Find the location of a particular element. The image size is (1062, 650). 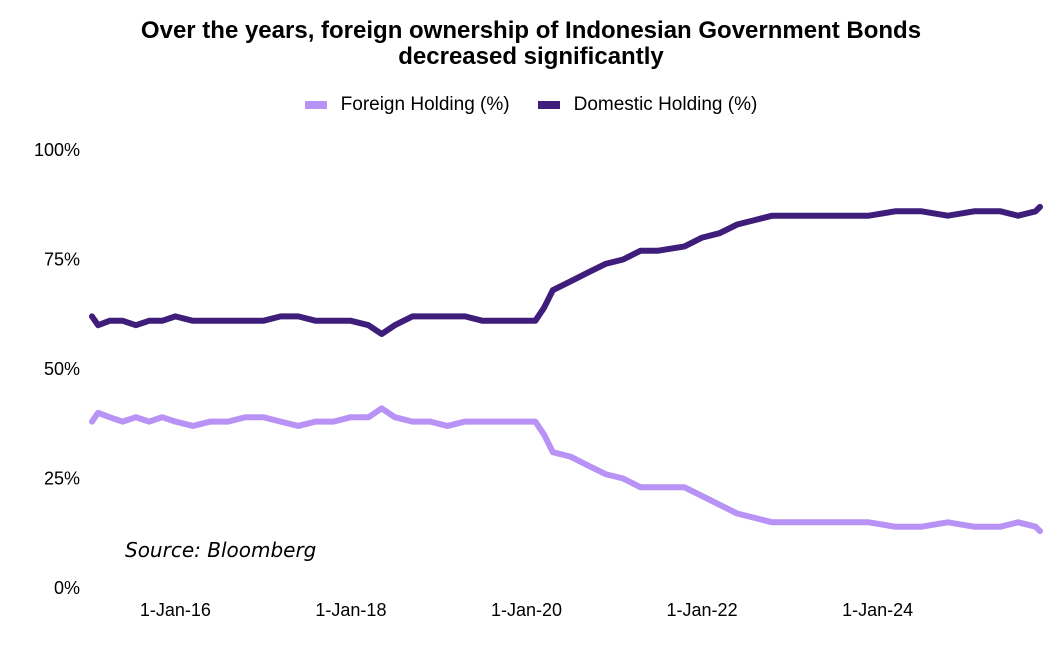

legend-label-foreign: Foreign Holding (%) is located at coordinates (425, 104).